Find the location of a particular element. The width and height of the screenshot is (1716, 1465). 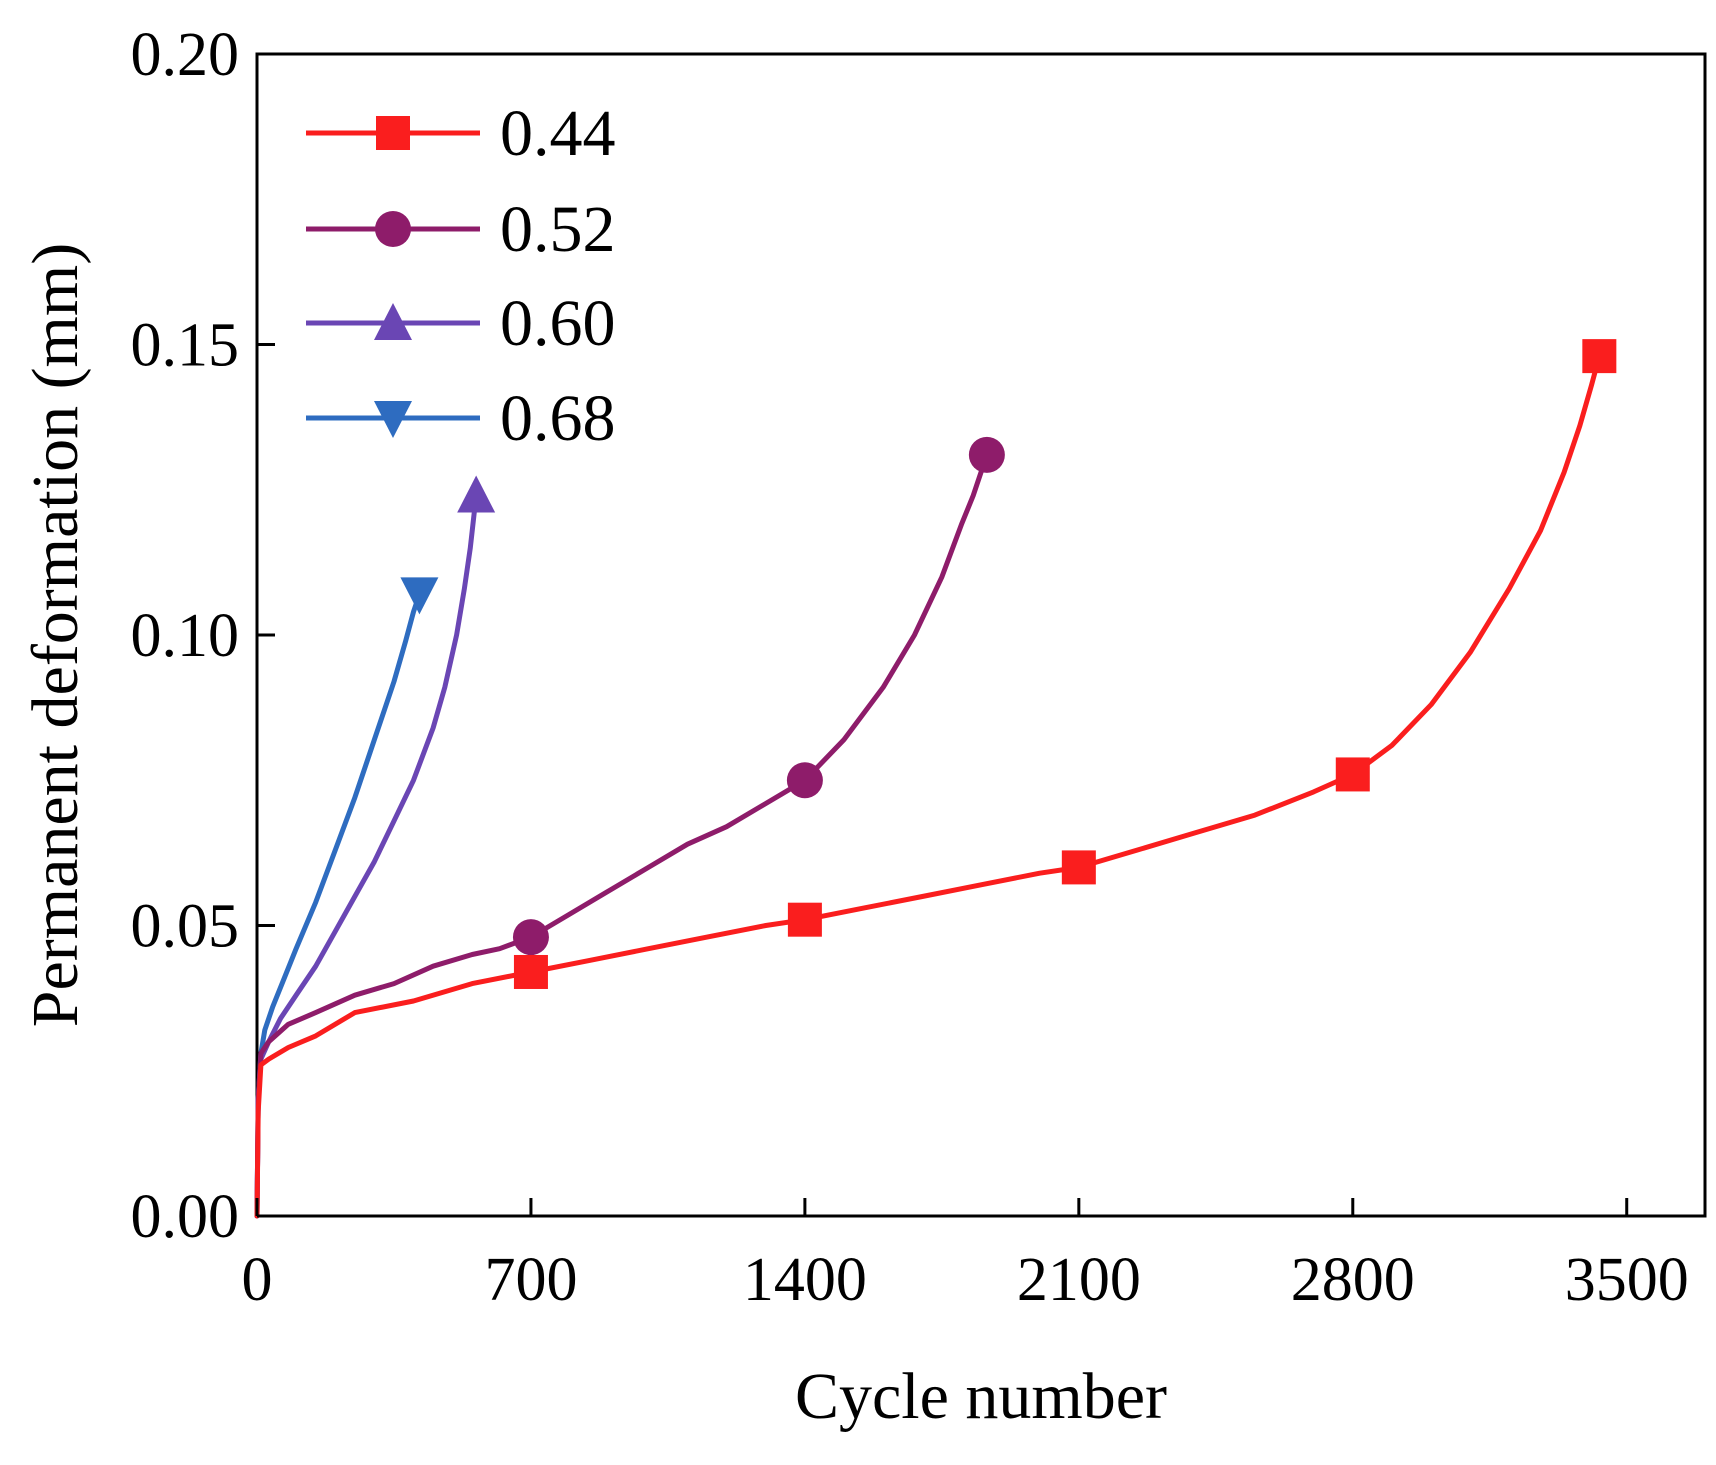

y-axis-label: Permanent deformation (mm) is located at coordinates (55, 635).